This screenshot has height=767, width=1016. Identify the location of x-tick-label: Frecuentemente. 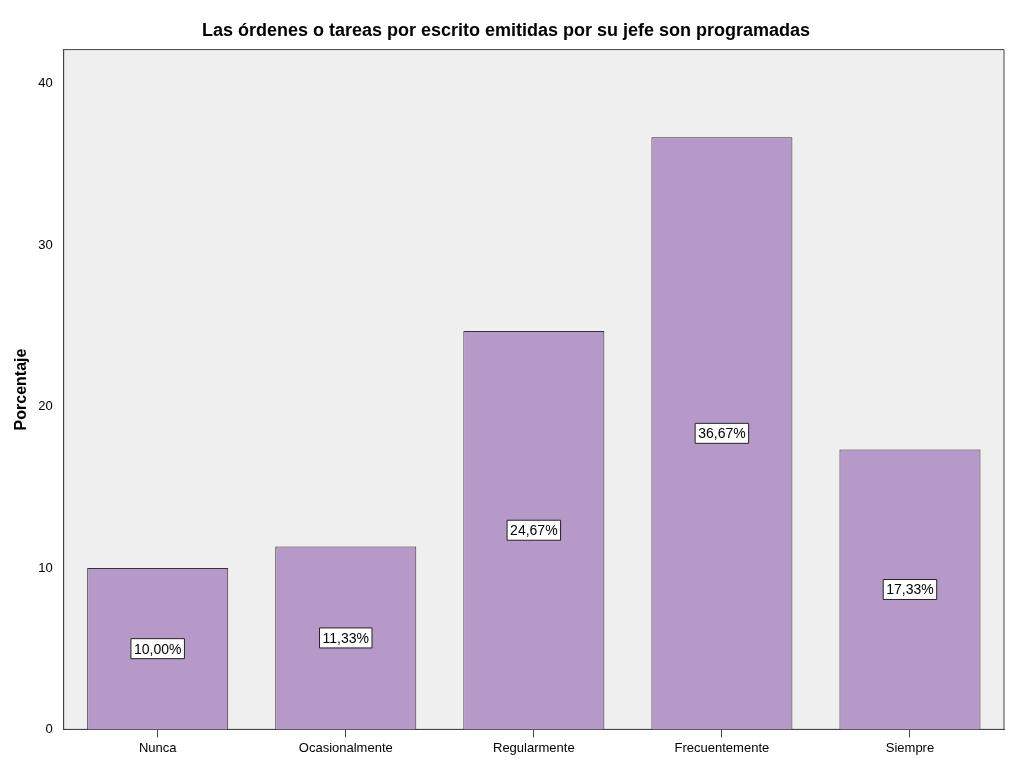
(722, 747).